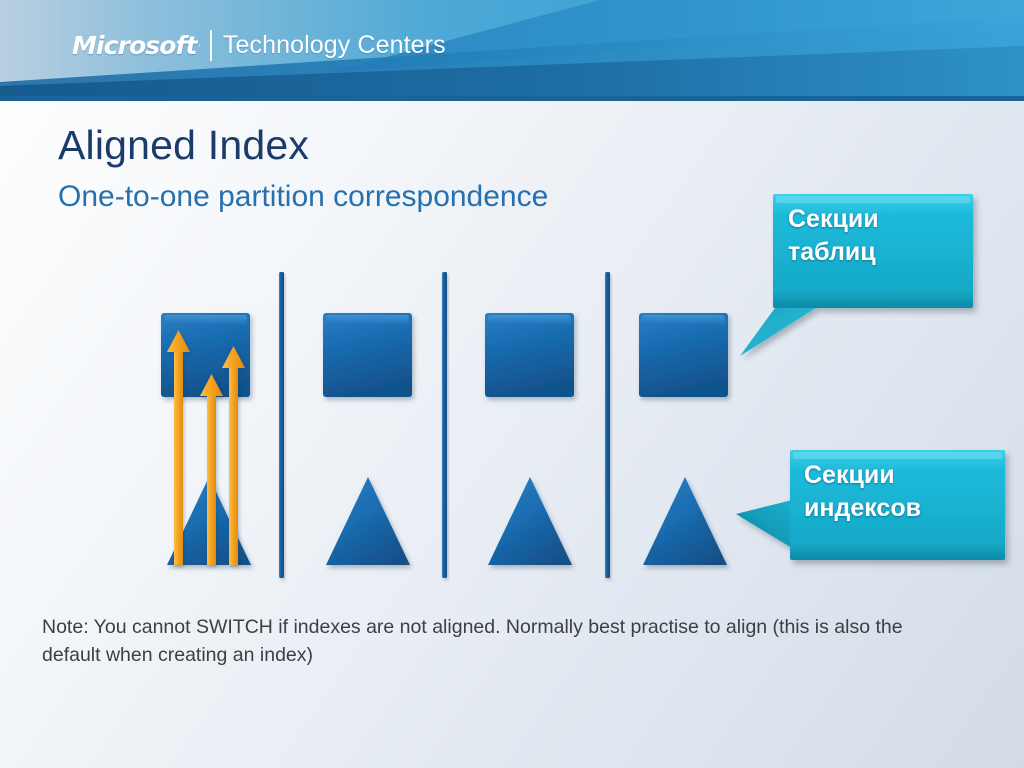  I want to click on logo-divider, so click(210, 45).